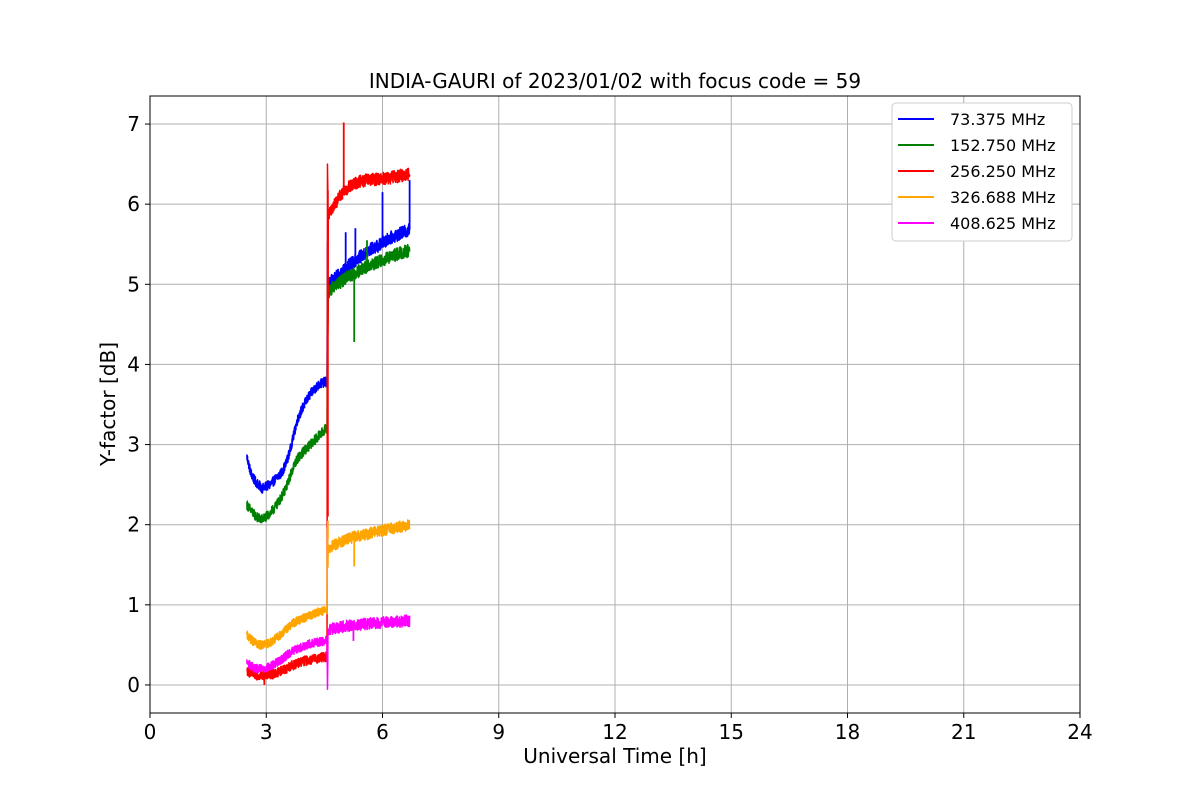  What do you see at coordinates (1079, 732) in the screenshot?
I see `x-tick-label: 24` at bounding box center [1079, 732].